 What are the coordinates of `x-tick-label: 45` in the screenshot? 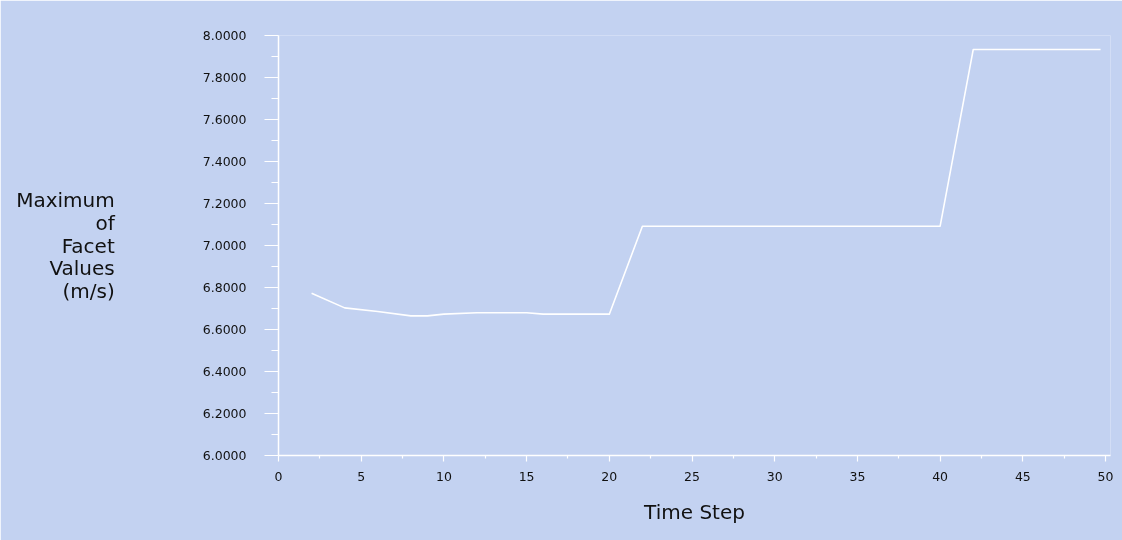 It's located at (1022, 476).